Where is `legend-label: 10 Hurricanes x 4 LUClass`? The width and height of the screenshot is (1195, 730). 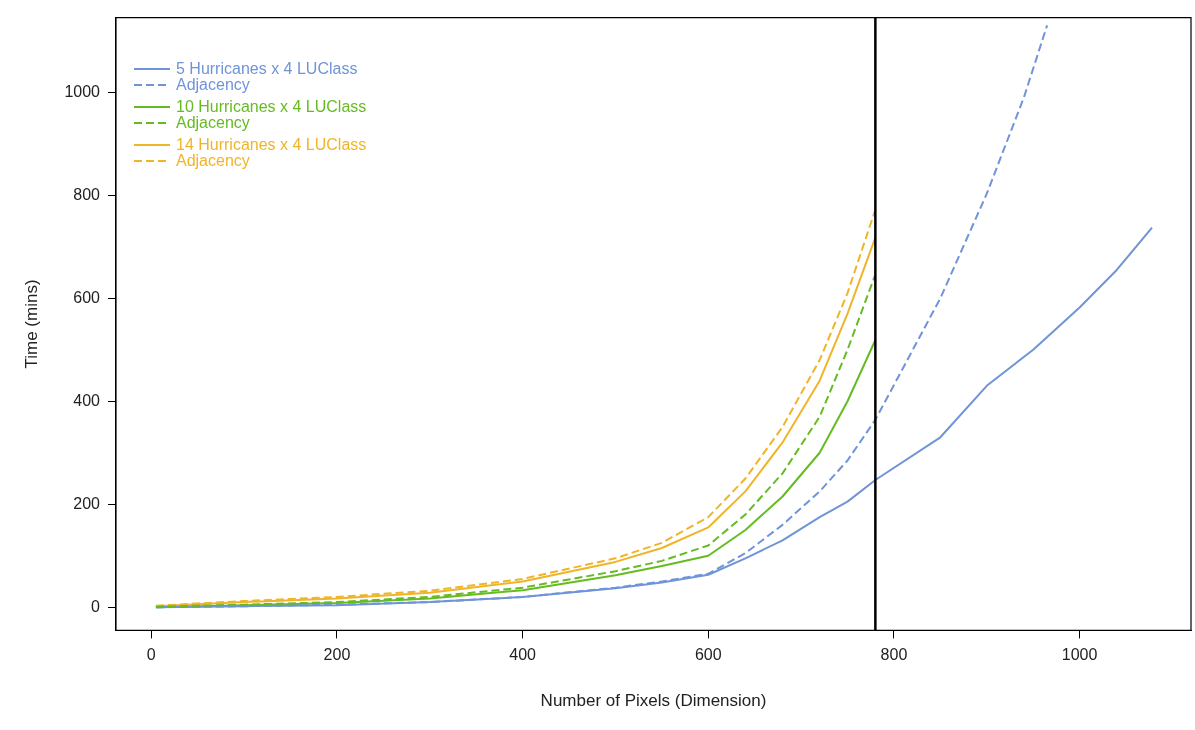
legend-label: 10 Hurricanes x 4 LUClass is located at coordinates (271, 106).